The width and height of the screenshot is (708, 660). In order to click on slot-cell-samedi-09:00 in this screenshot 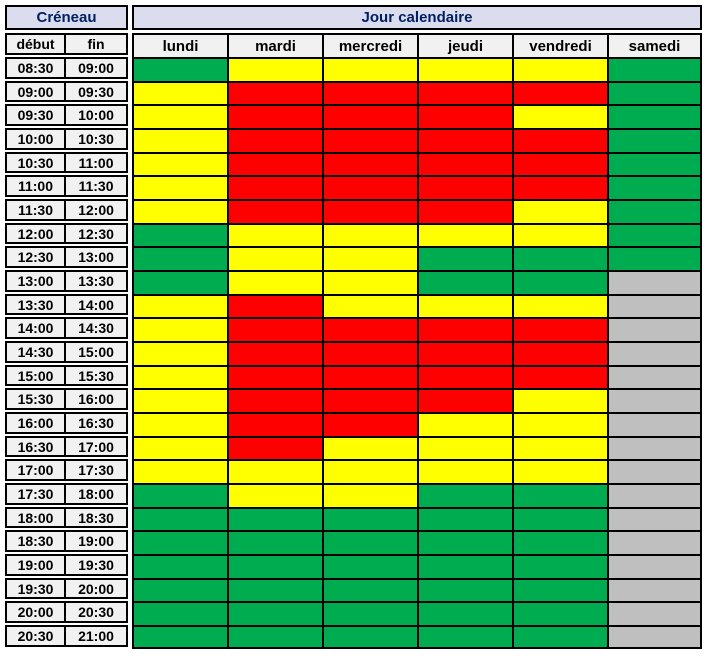, I will do `click(654, 92)`.